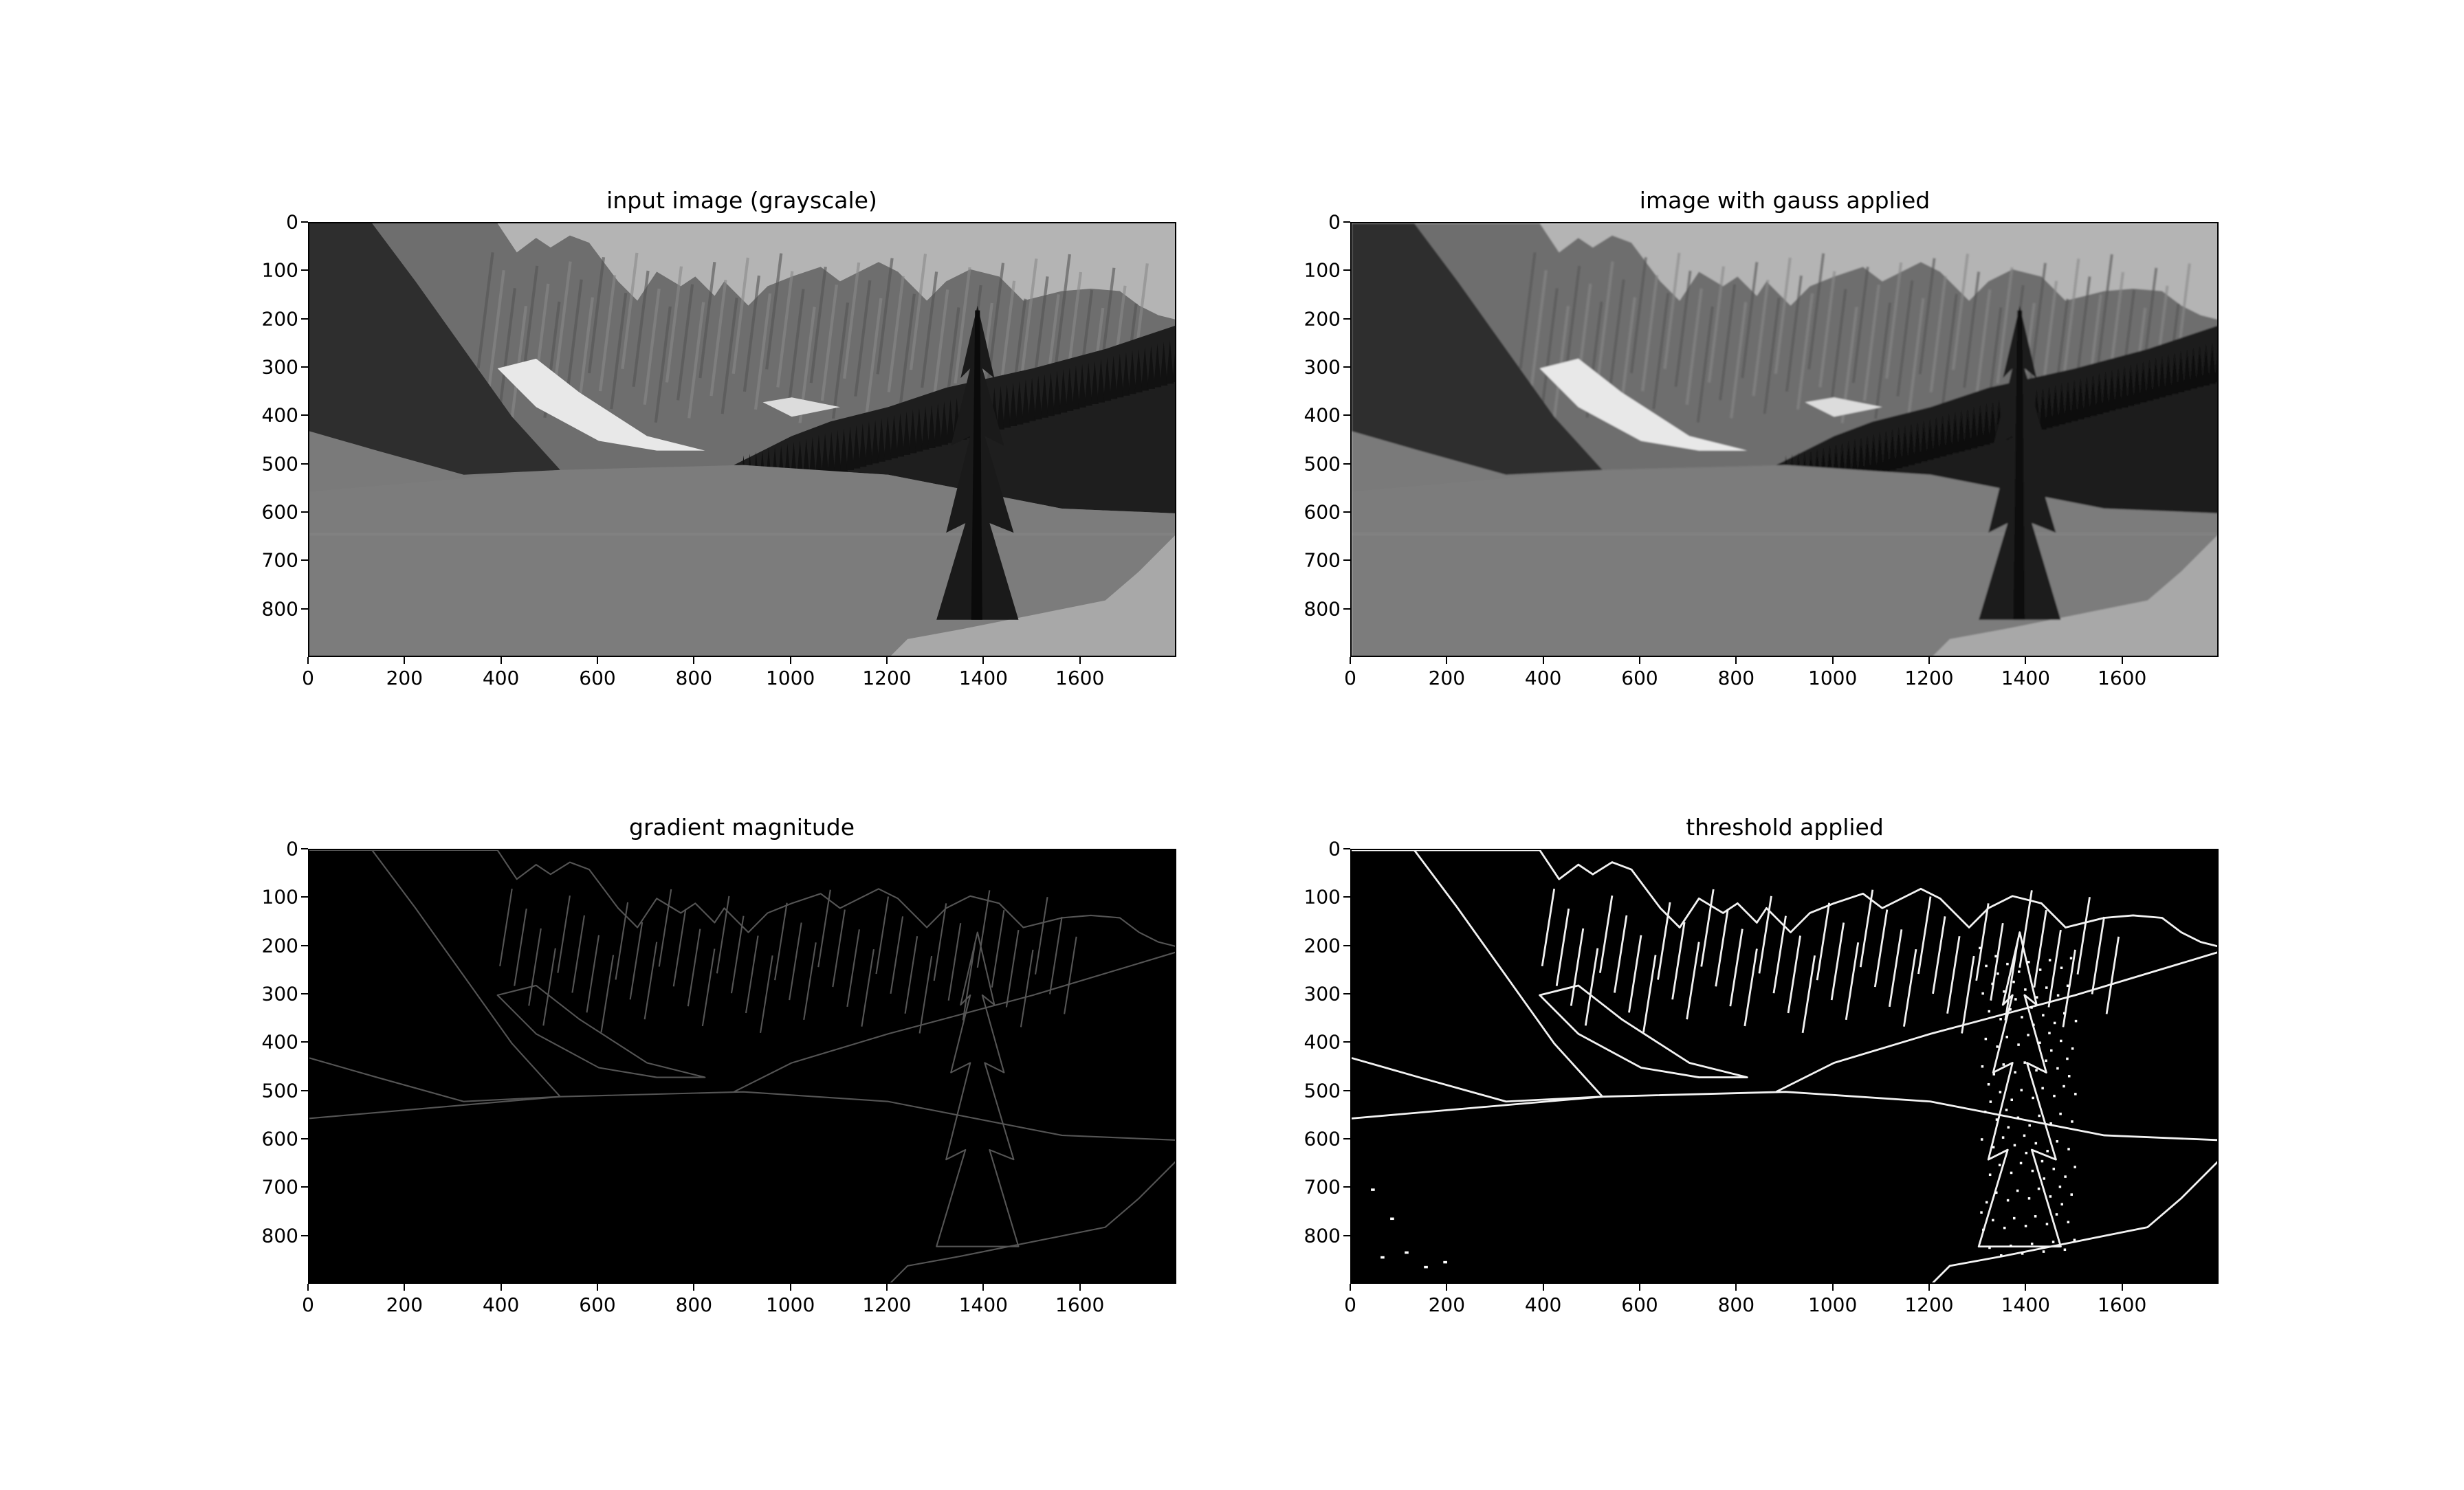 This screenshot has width=2464, height=1490. I want to click on image-axes, so click(742, 439).